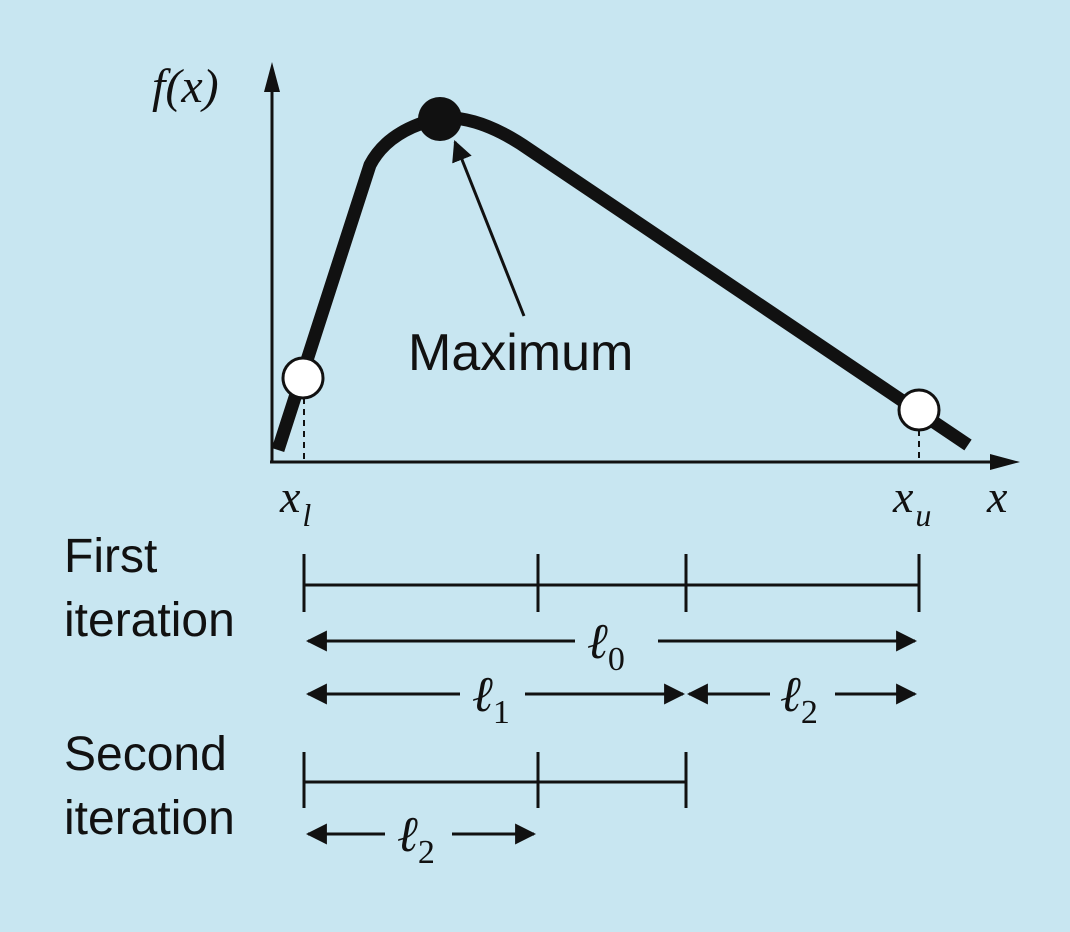 The width and height of the screenshot is (1070, 932). I want to click on l2-label-second: ℓ2, so click(416, 838).